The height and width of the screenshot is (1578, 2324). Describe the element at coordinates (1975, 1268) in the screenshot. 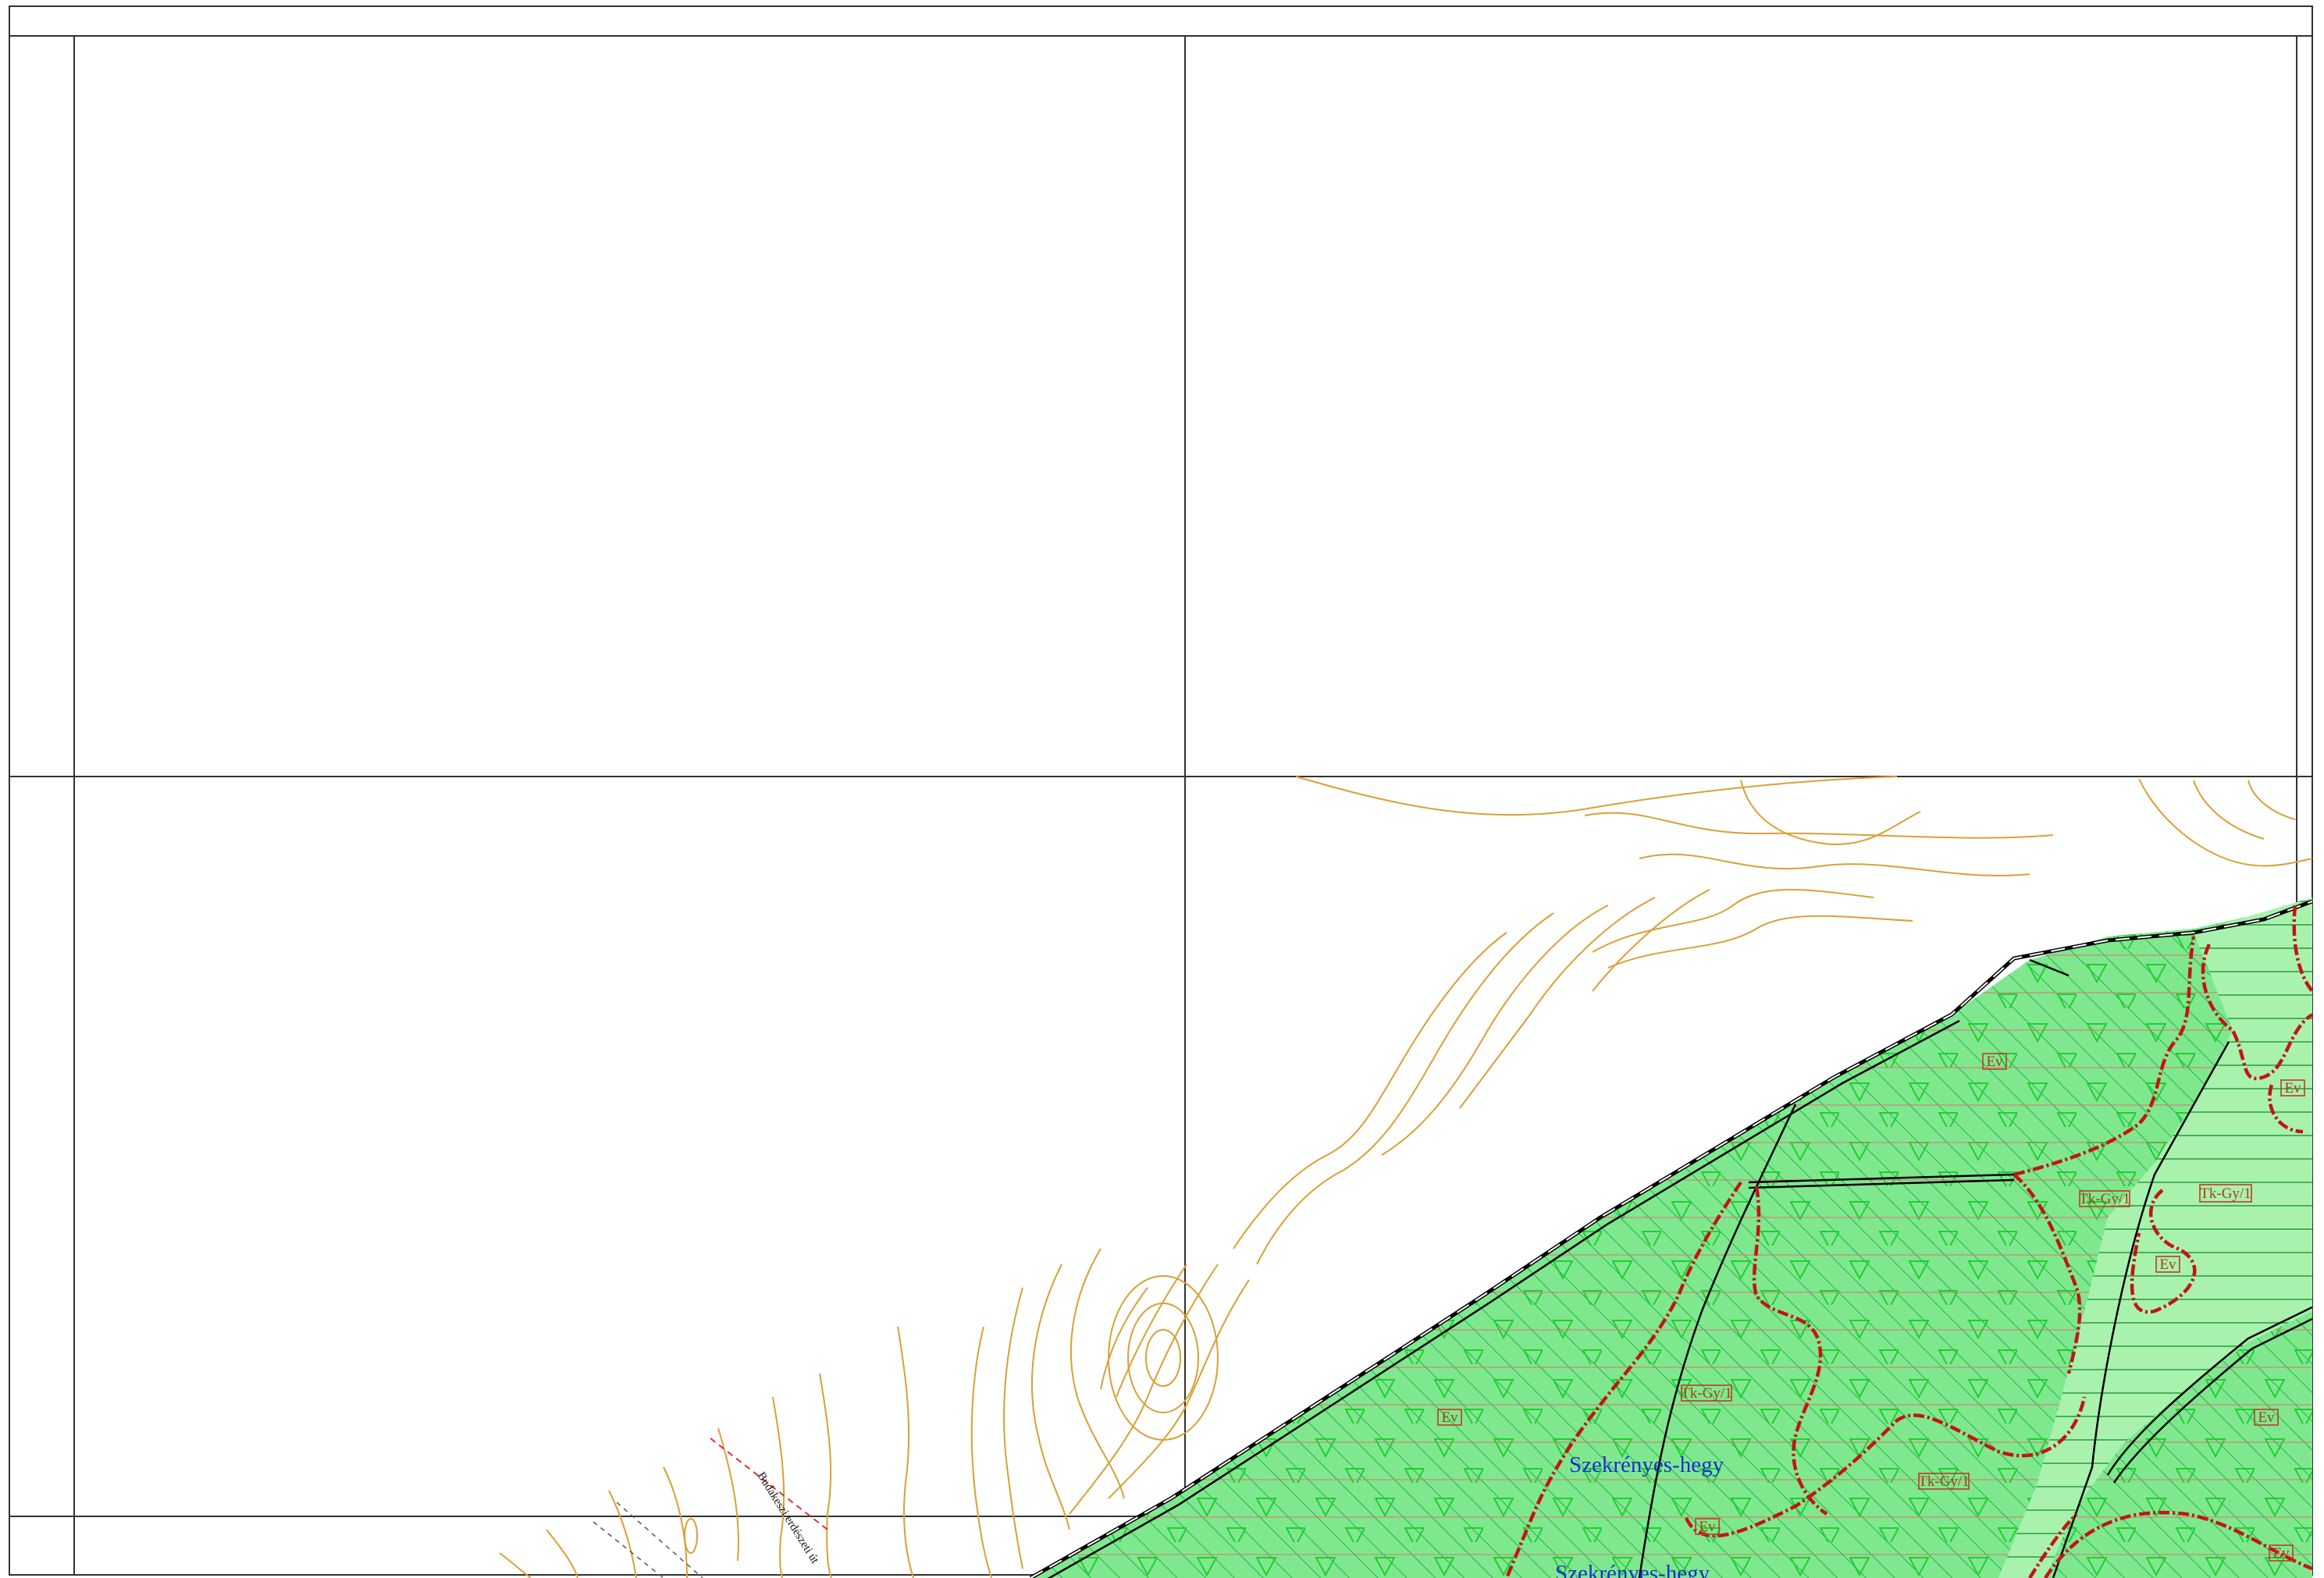

I see `parcel-lines` at that location.